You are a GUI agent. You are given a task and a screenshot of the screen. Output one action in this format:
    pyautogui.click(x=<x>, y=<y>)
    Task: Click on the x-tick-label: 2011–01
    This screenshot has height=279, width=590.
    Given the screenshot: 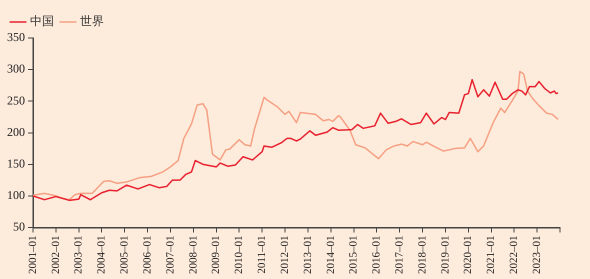 What is the action you would take?
    pyautogui.click(x=262, y=255)
    